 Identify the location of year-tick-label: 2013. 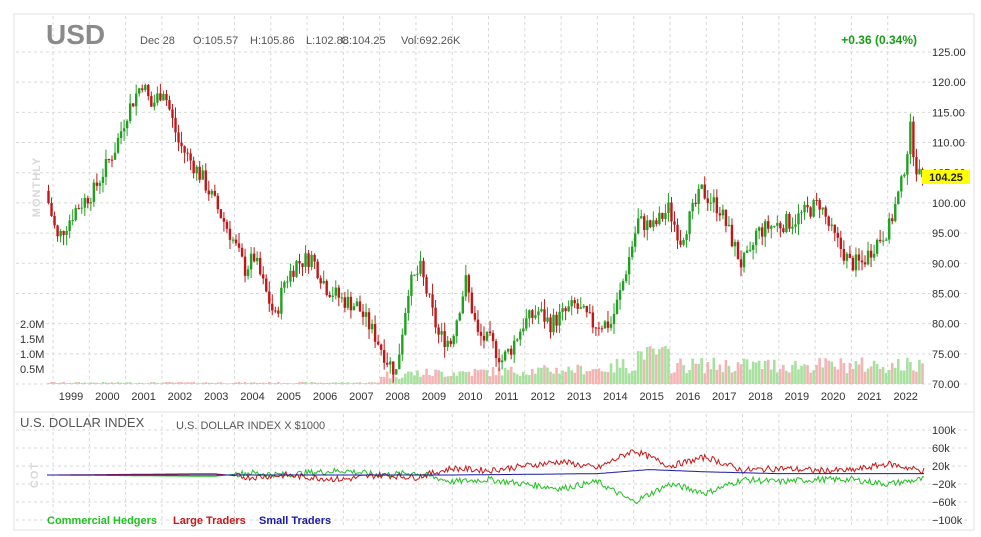
(579, 397).